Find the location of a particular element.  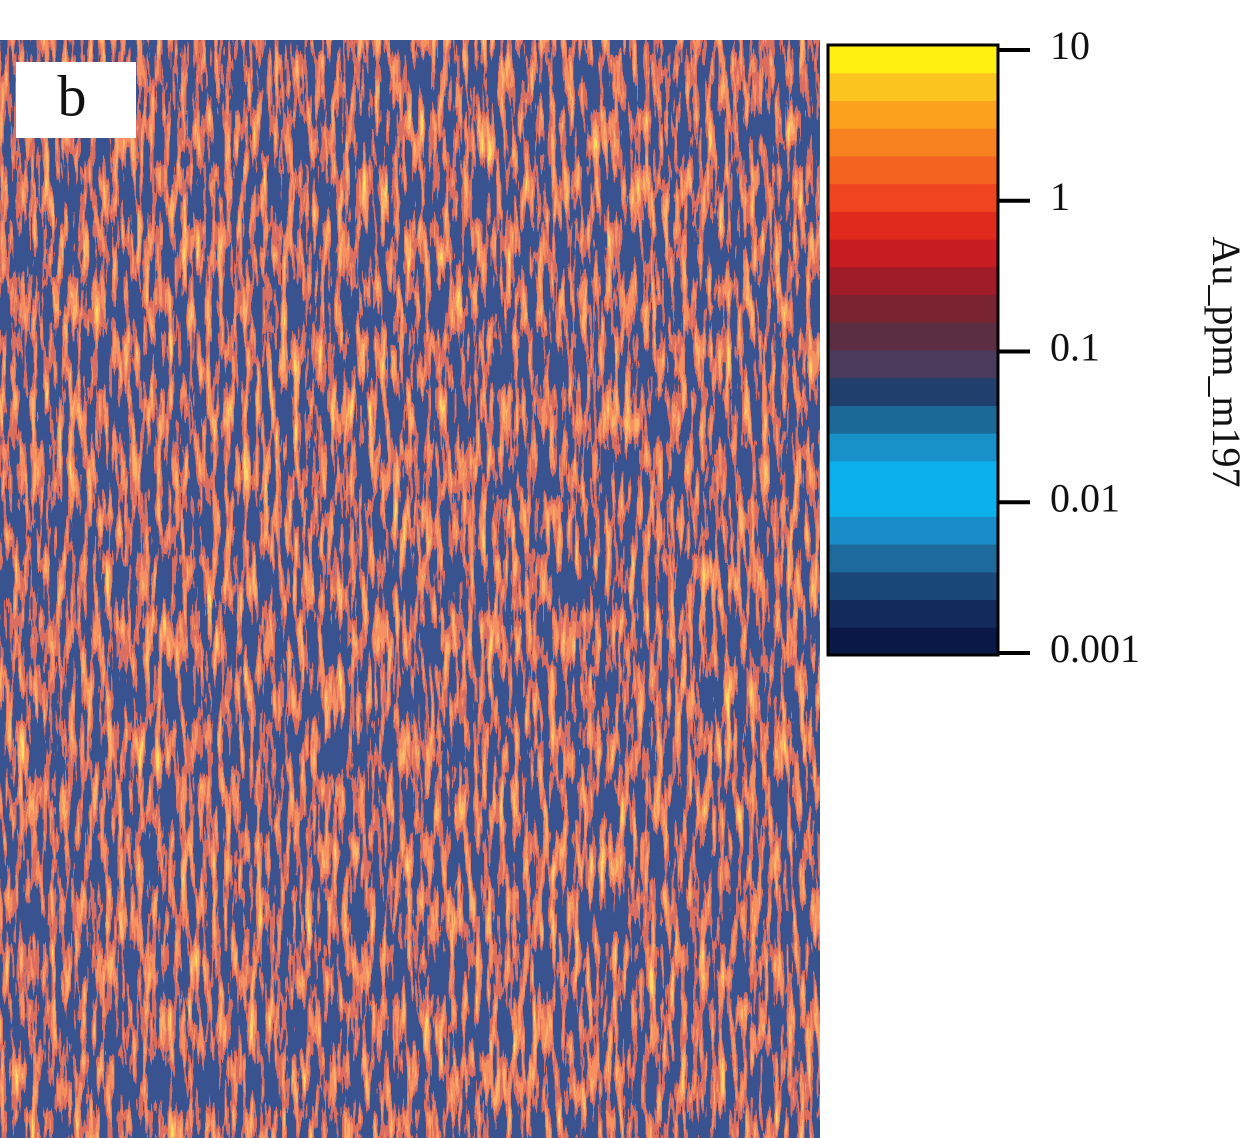

colorbar-tick-label: 1 is located at coordinates (1060, 196).